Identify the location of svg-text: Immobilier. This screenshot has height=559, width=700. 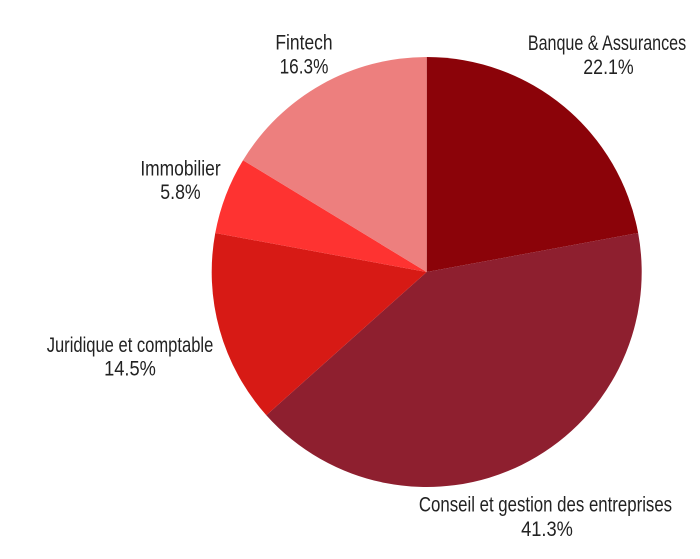
(180, 169).